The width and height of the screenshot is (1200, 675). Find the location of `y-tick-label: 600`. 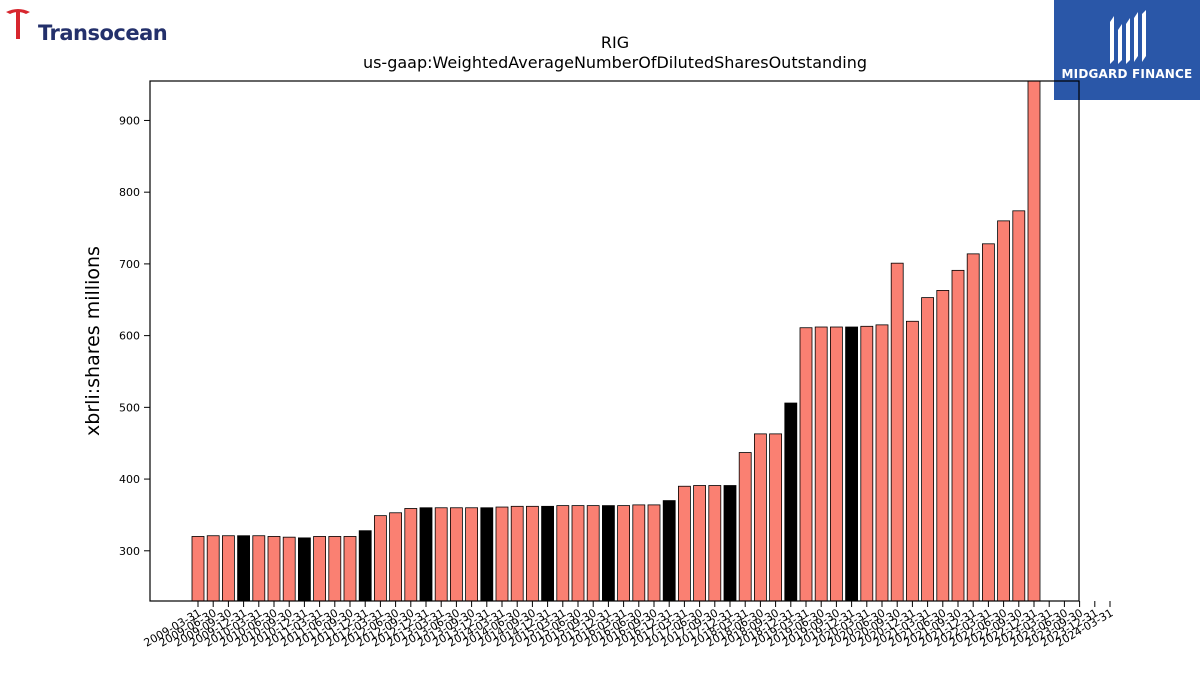

y-tick-label: 600 is located at coordinates (129, 336).